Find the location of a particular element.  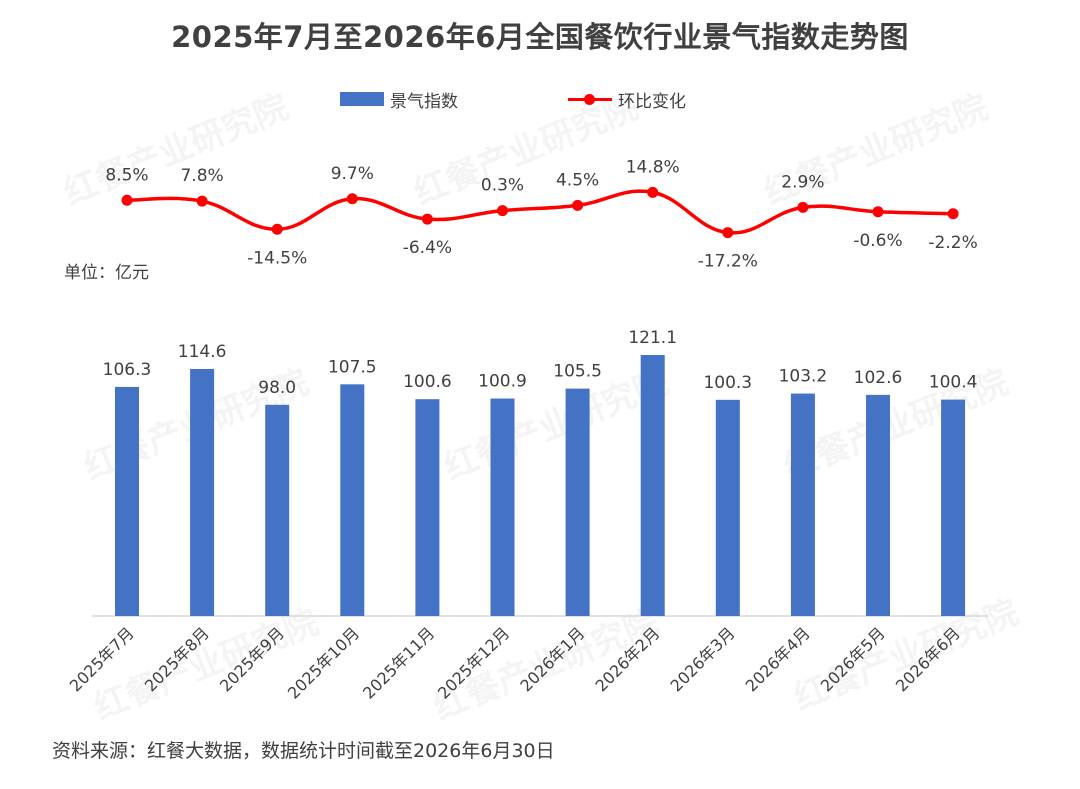

bar-value-label: 107.5 is located at coordinates (352, 367).